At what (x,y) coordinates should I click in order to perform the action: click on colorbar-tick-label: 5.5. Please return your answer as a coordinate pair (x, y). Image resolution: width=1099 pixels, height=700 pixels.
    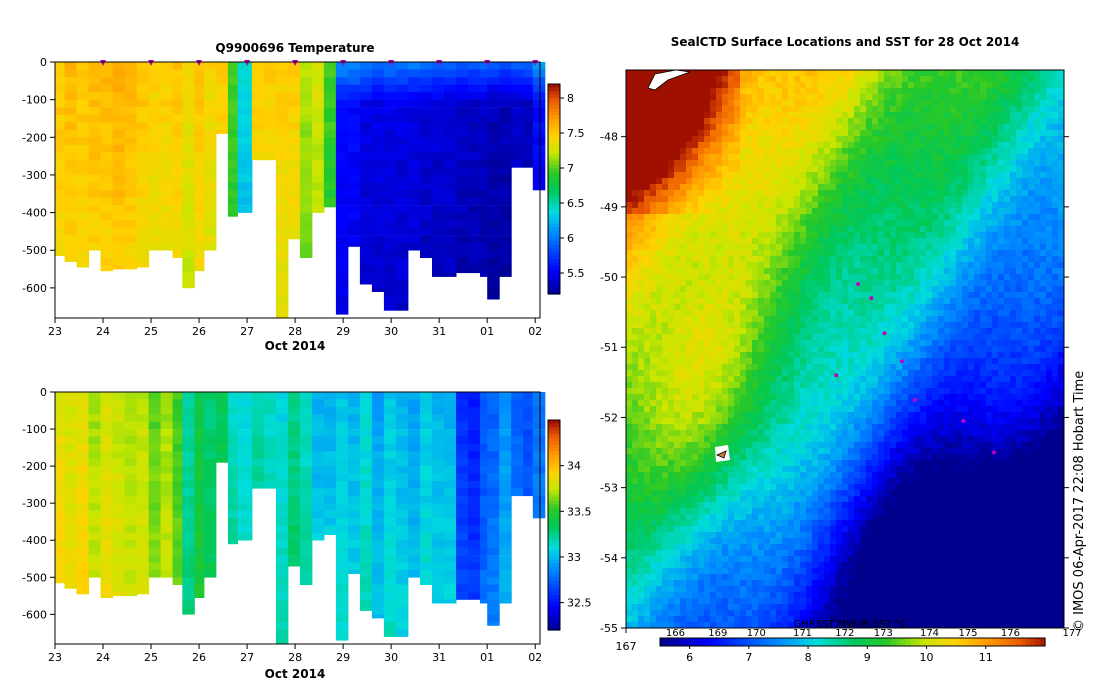
    Looking at the image, I should click on (576, 273).